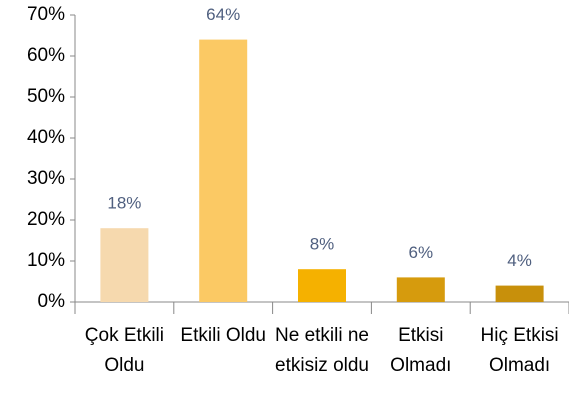 This screenshot has height=413, width=569. What do you see at coordinates (519, 350) in the screenshot?
I see `x-tick-label: Hiç Etkisi Olmadı` at bounding box center [519, 350].